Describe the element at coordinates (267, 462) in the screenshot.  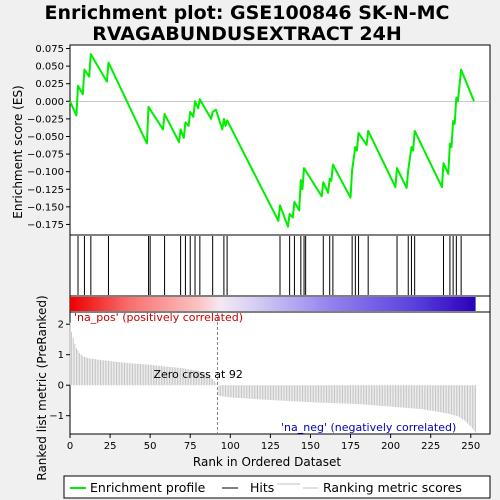
I see `x-axis-label: Rank in Ordered Dataset` at that location.